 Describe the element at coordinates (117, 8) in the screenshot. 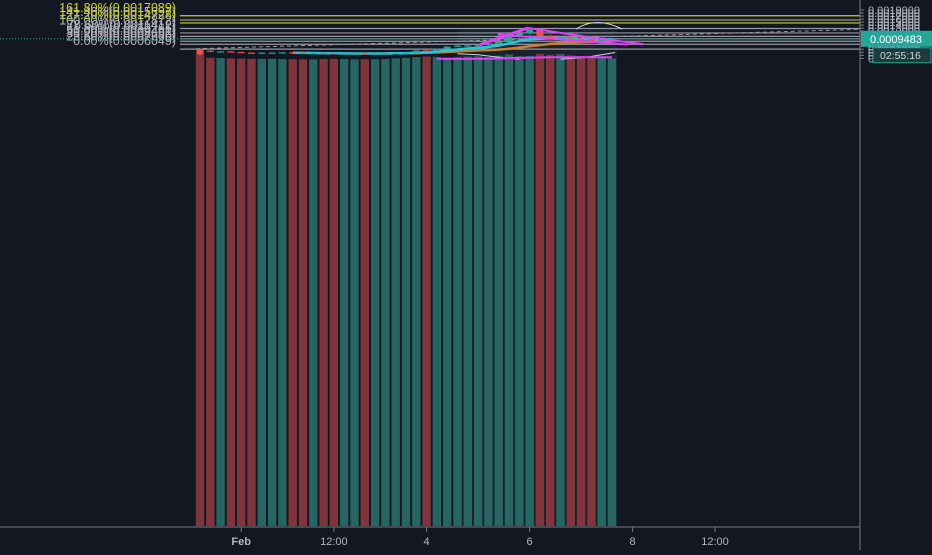

I see `fib-level-label: 161.80%(0.0017089)` at that location.